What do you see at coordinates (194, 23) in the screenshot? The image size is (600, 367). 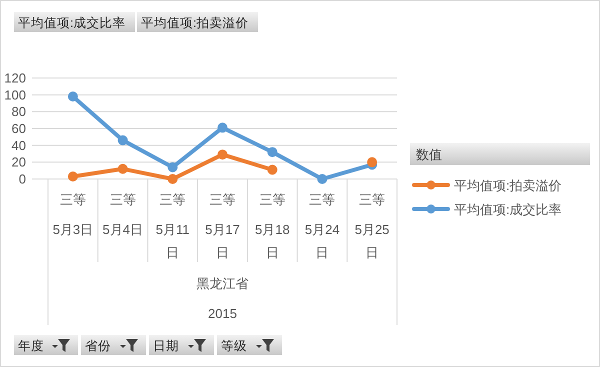 I see `text: 平均值项:拍卖溢价` at bounding box center [194, 23].